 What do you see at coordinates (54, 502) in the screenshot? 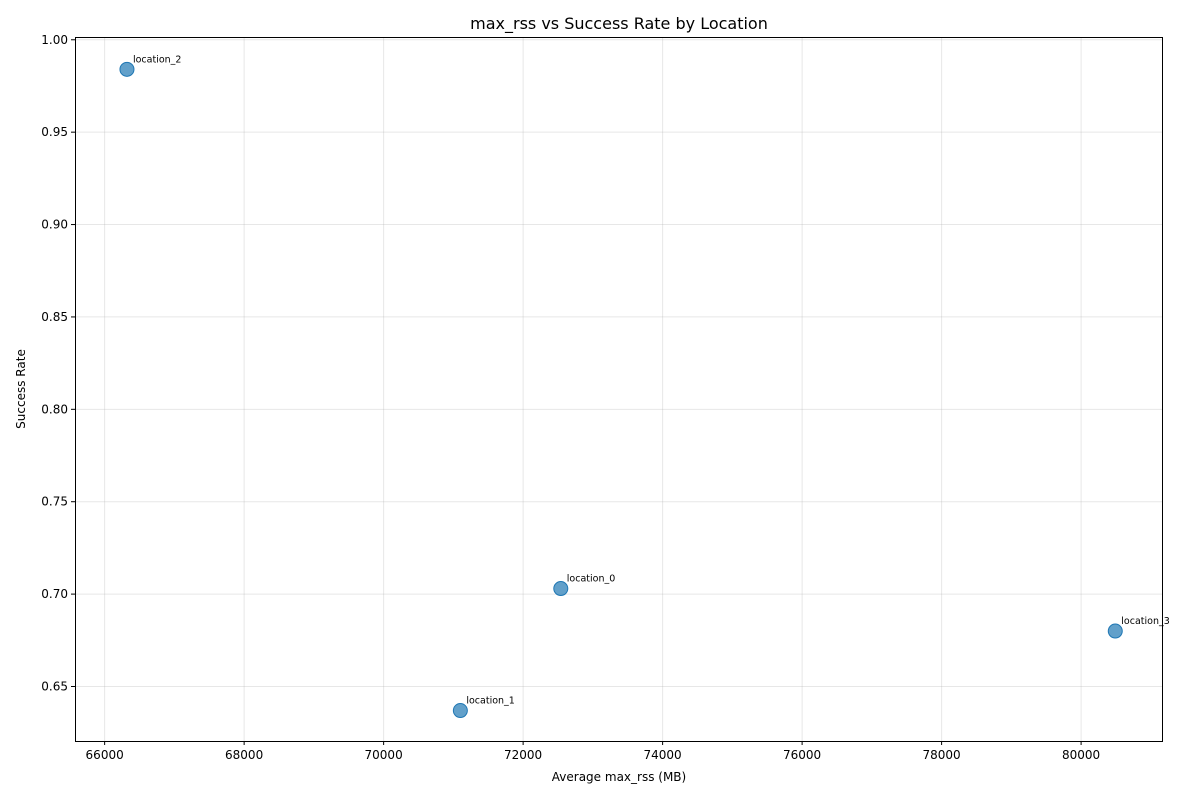
I see `y-tick-label: 0.75` at bounding box center [54, 502].